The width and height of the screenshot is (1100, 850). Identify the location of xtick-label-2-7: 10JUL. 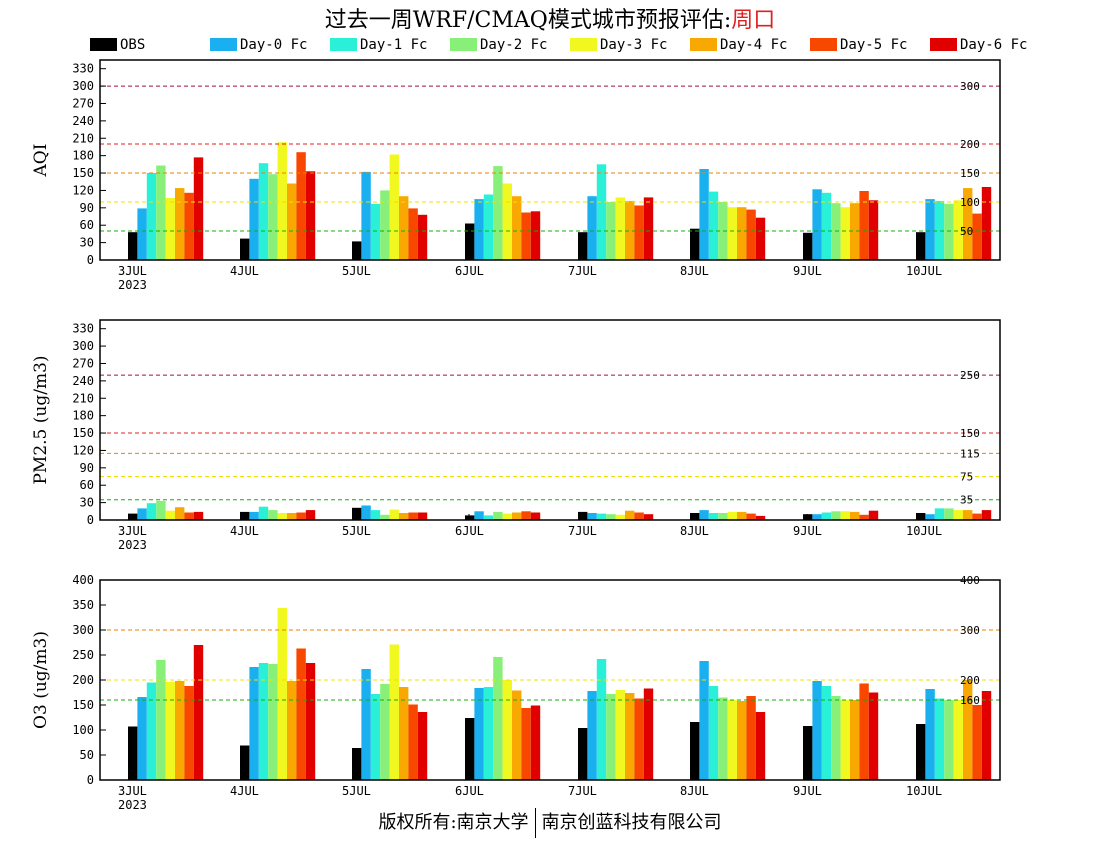
(924, 791).